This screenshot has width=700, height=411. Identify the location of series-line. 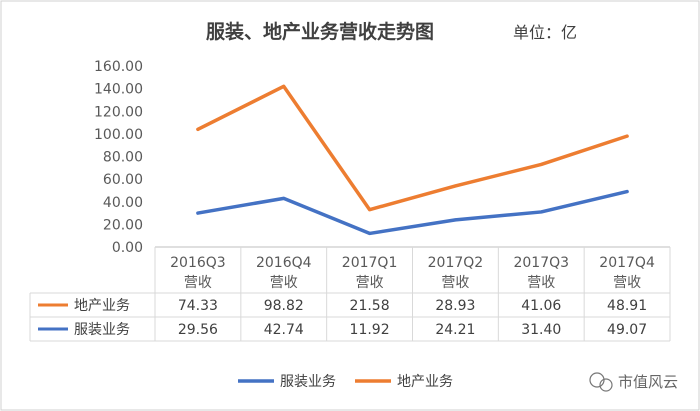
(412, 212).